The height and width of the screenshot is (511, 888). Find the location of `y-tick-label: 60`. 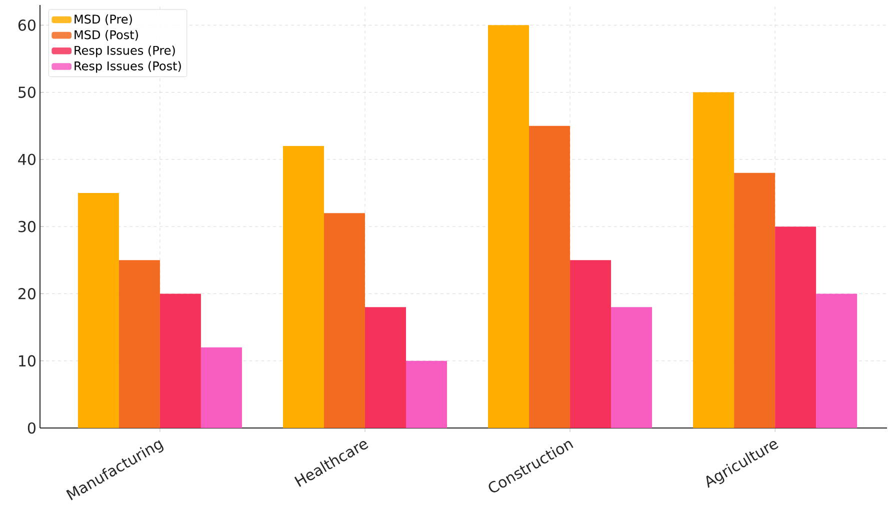

y-tick-label: 60 is located at coordinates (27, 25).